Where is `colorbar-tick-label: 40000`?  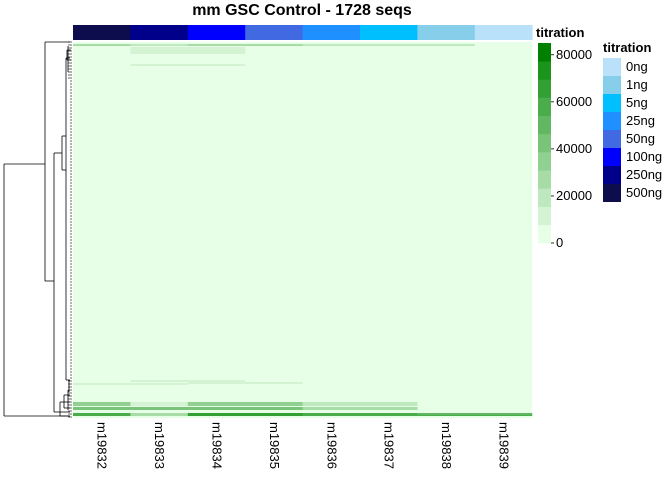 colorbar-tick-label: 40000 is located at coordinates (574, 148).